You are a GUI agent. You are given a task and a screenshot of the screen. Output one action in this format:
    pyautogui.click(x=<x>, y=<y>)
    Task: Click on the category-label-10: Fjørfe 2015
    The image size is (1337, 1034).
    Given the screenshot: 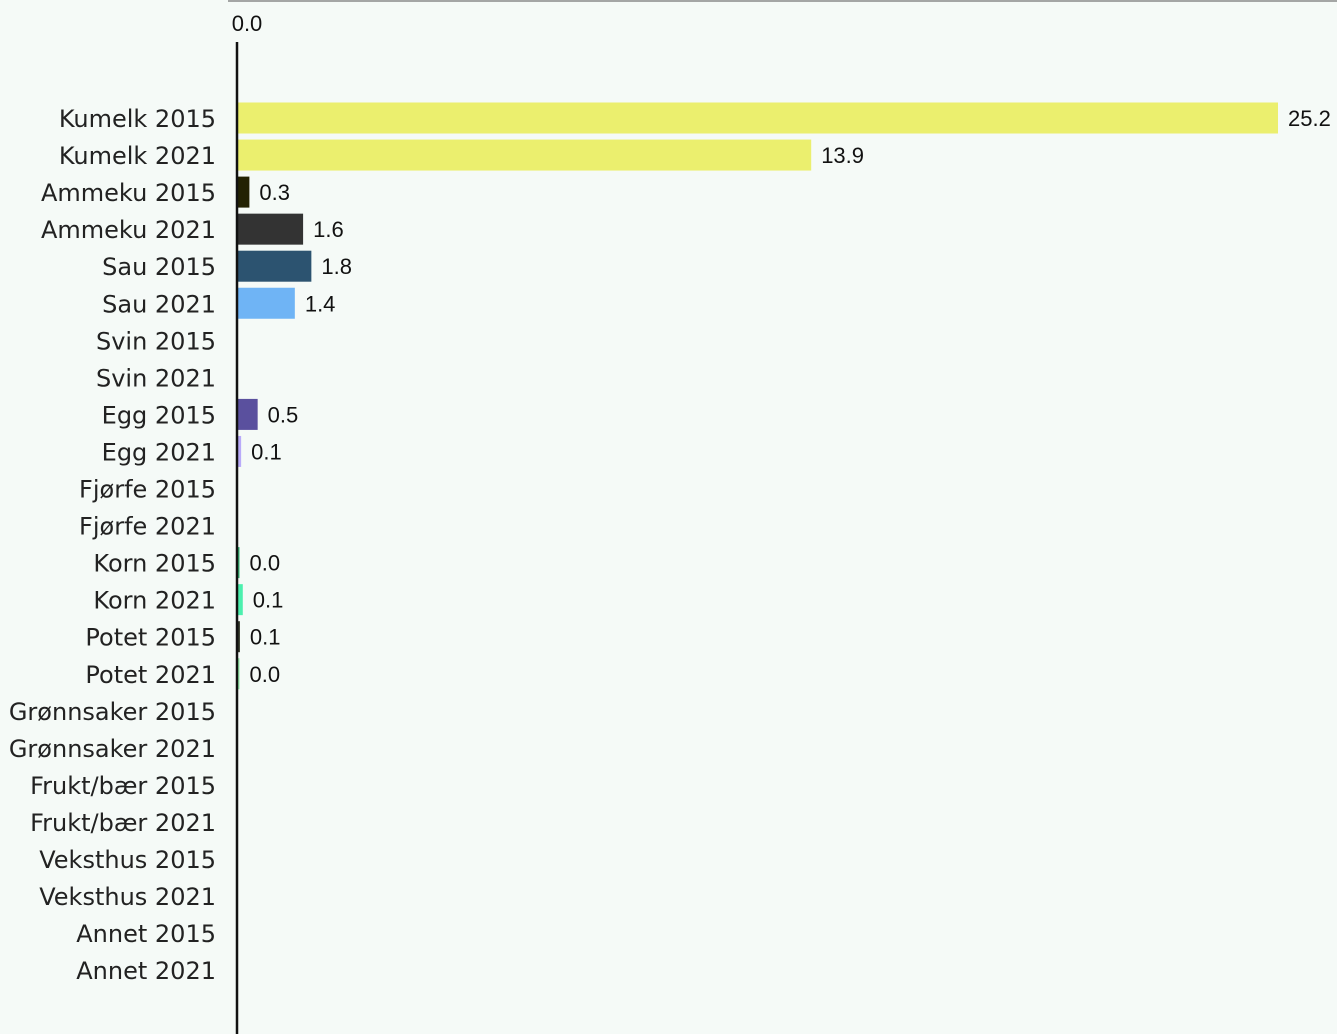 What is the action you would take?
    pyautogui.click(x=147, y=490)
    